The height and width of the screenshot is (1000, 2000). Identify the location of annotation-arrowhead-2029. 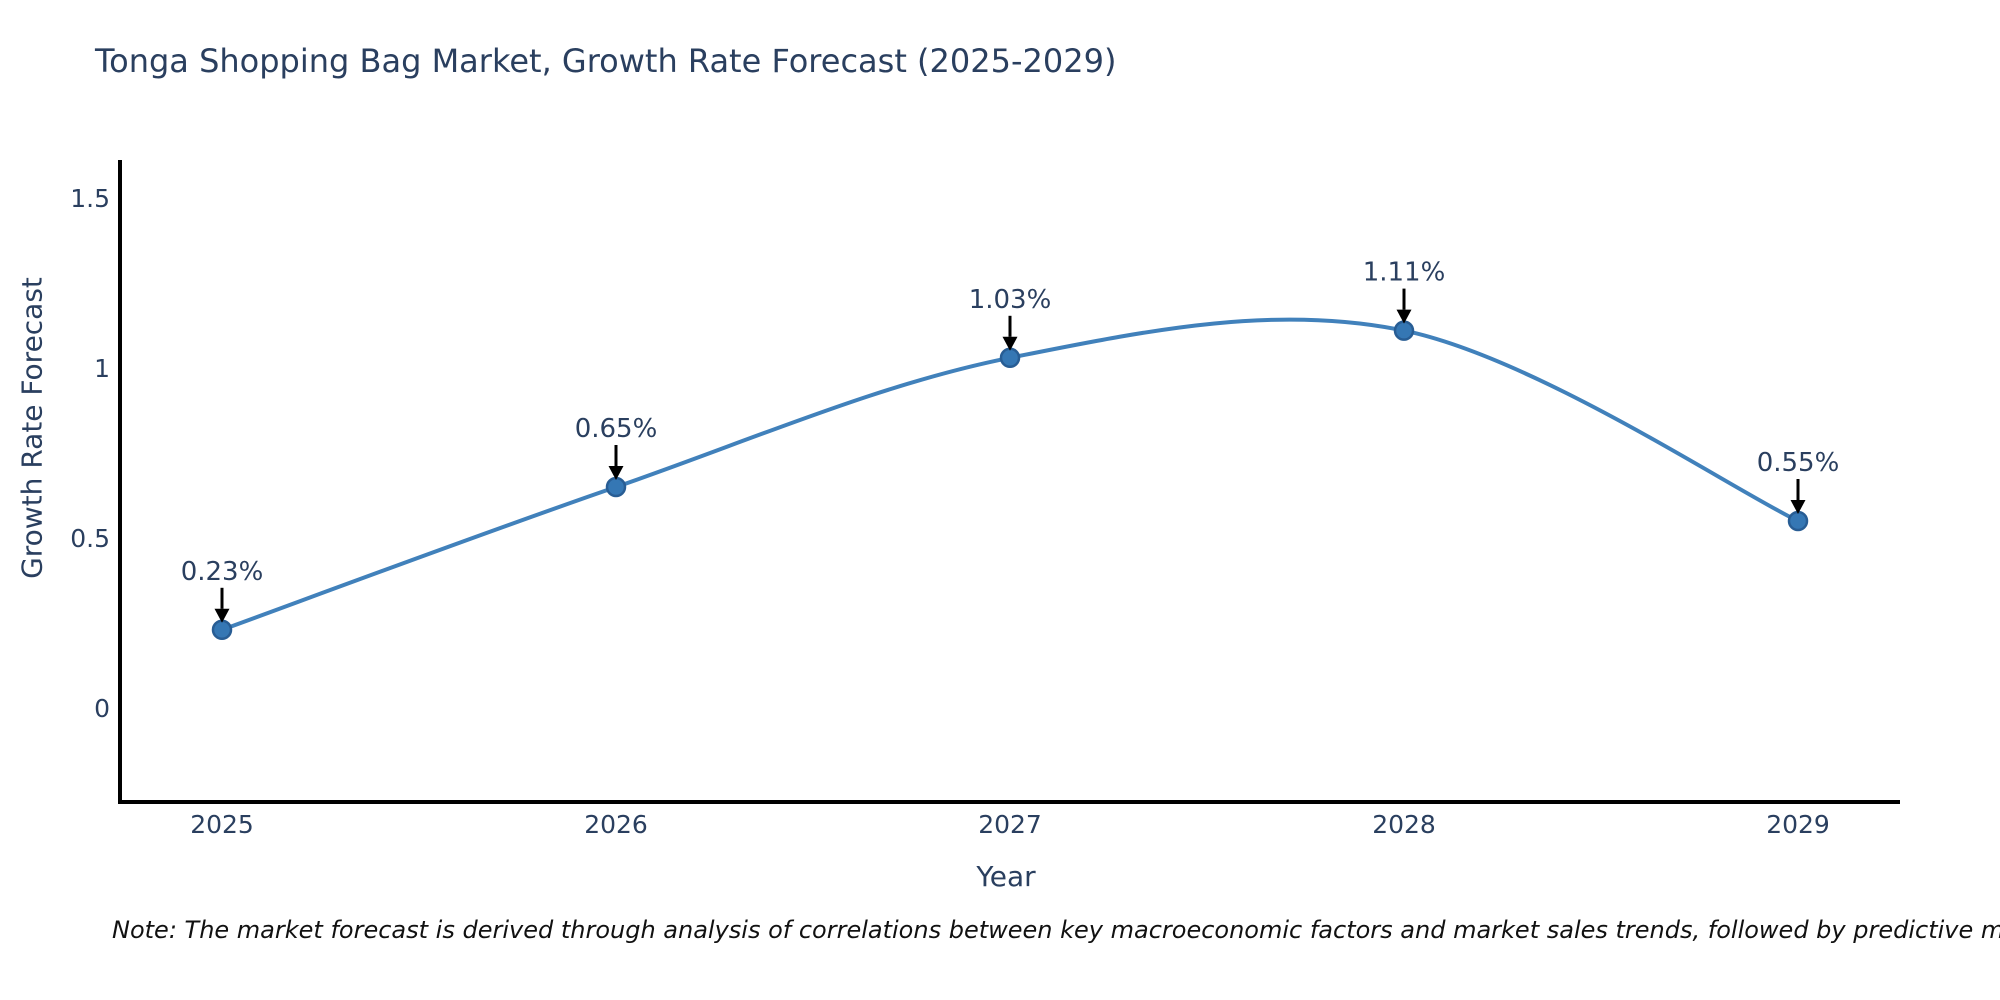
(1798, 507).